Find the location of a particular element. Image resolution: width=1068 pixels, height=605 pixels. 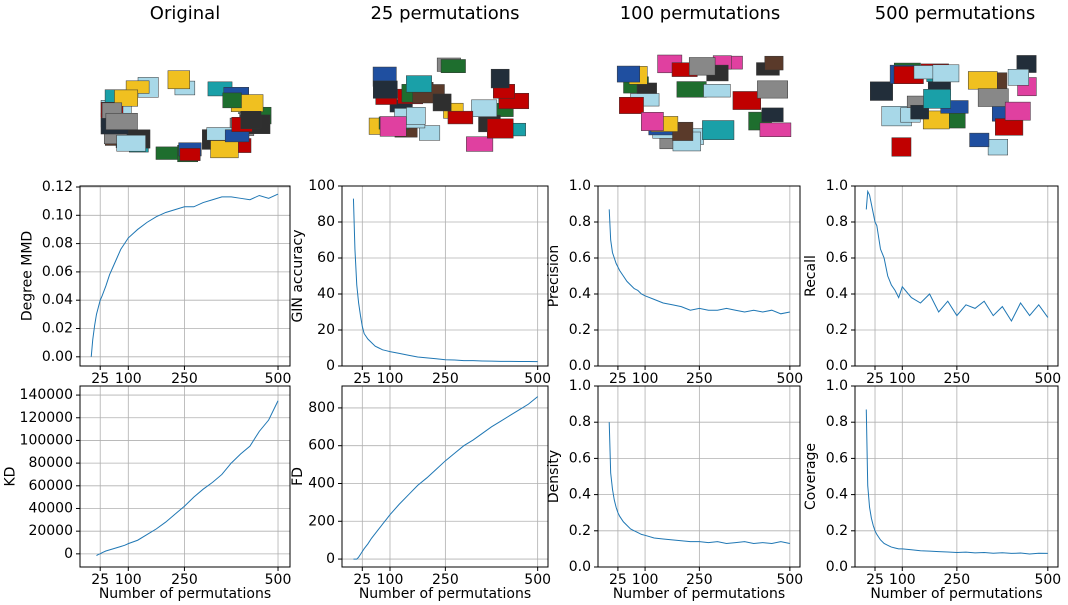

y-tick-label: 0.06 is located at coordinates (57, 272).